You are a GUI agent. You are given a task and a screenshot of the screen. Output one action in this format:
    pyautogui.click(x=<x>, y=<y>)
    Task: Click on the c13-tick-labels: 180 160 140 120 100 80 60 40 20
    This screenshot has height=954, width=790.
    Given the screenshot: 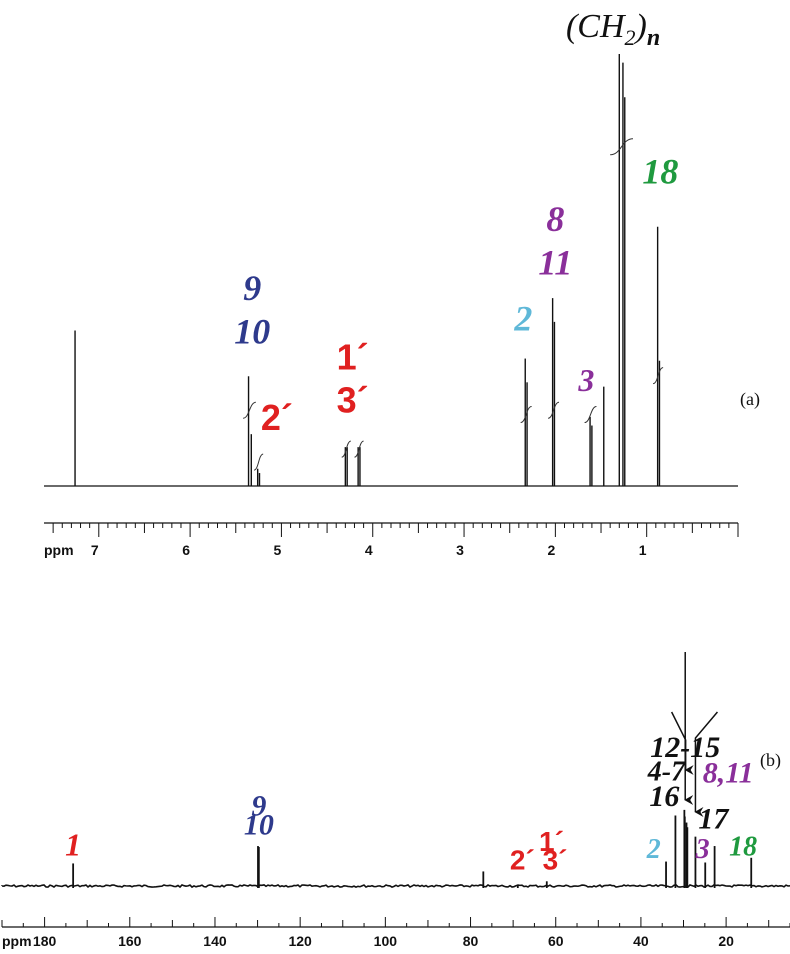 What is the action you would take?
    pyautogui.click(x=383, y=941)
    